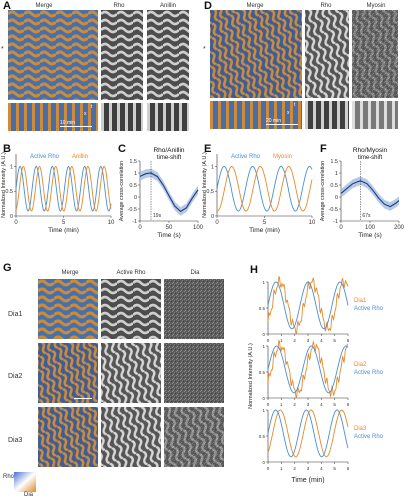 Image resolution: width=404 pixels, height=500 pixels. I want to click on chartC-y-tick-label: 1, so click(135, 174).